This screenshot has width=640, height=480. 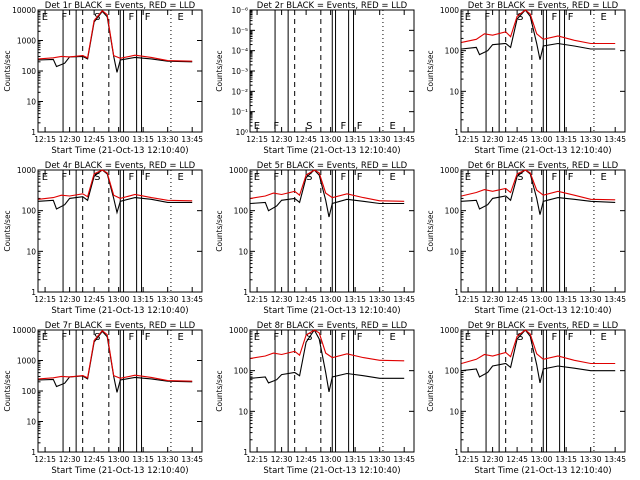 What do you see at coordinates (241, 132) in the screenshot?
I see `y-tick-label: 10⁰` at bounding box center [241, 132].